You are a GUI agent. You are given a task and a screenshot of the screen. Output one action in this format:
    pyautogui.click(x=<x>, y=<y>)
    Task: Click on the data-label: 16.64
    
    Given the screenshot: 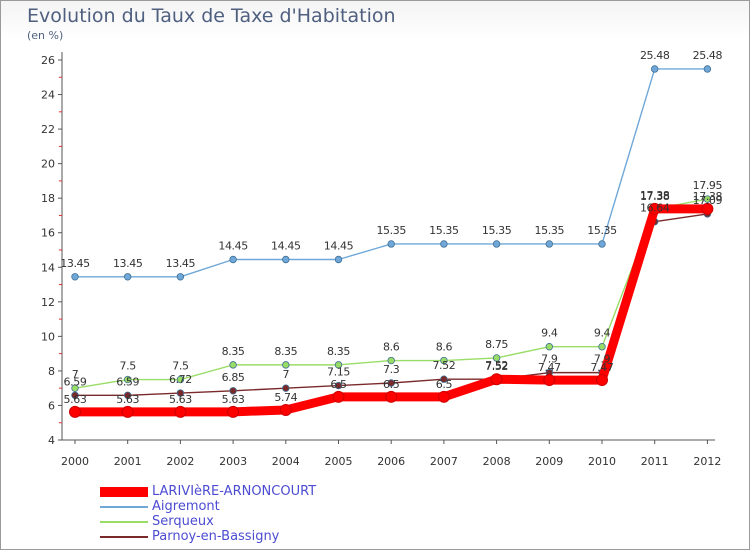 What is the action you would take?
    pyautogui.click(x=655, y=208)
    